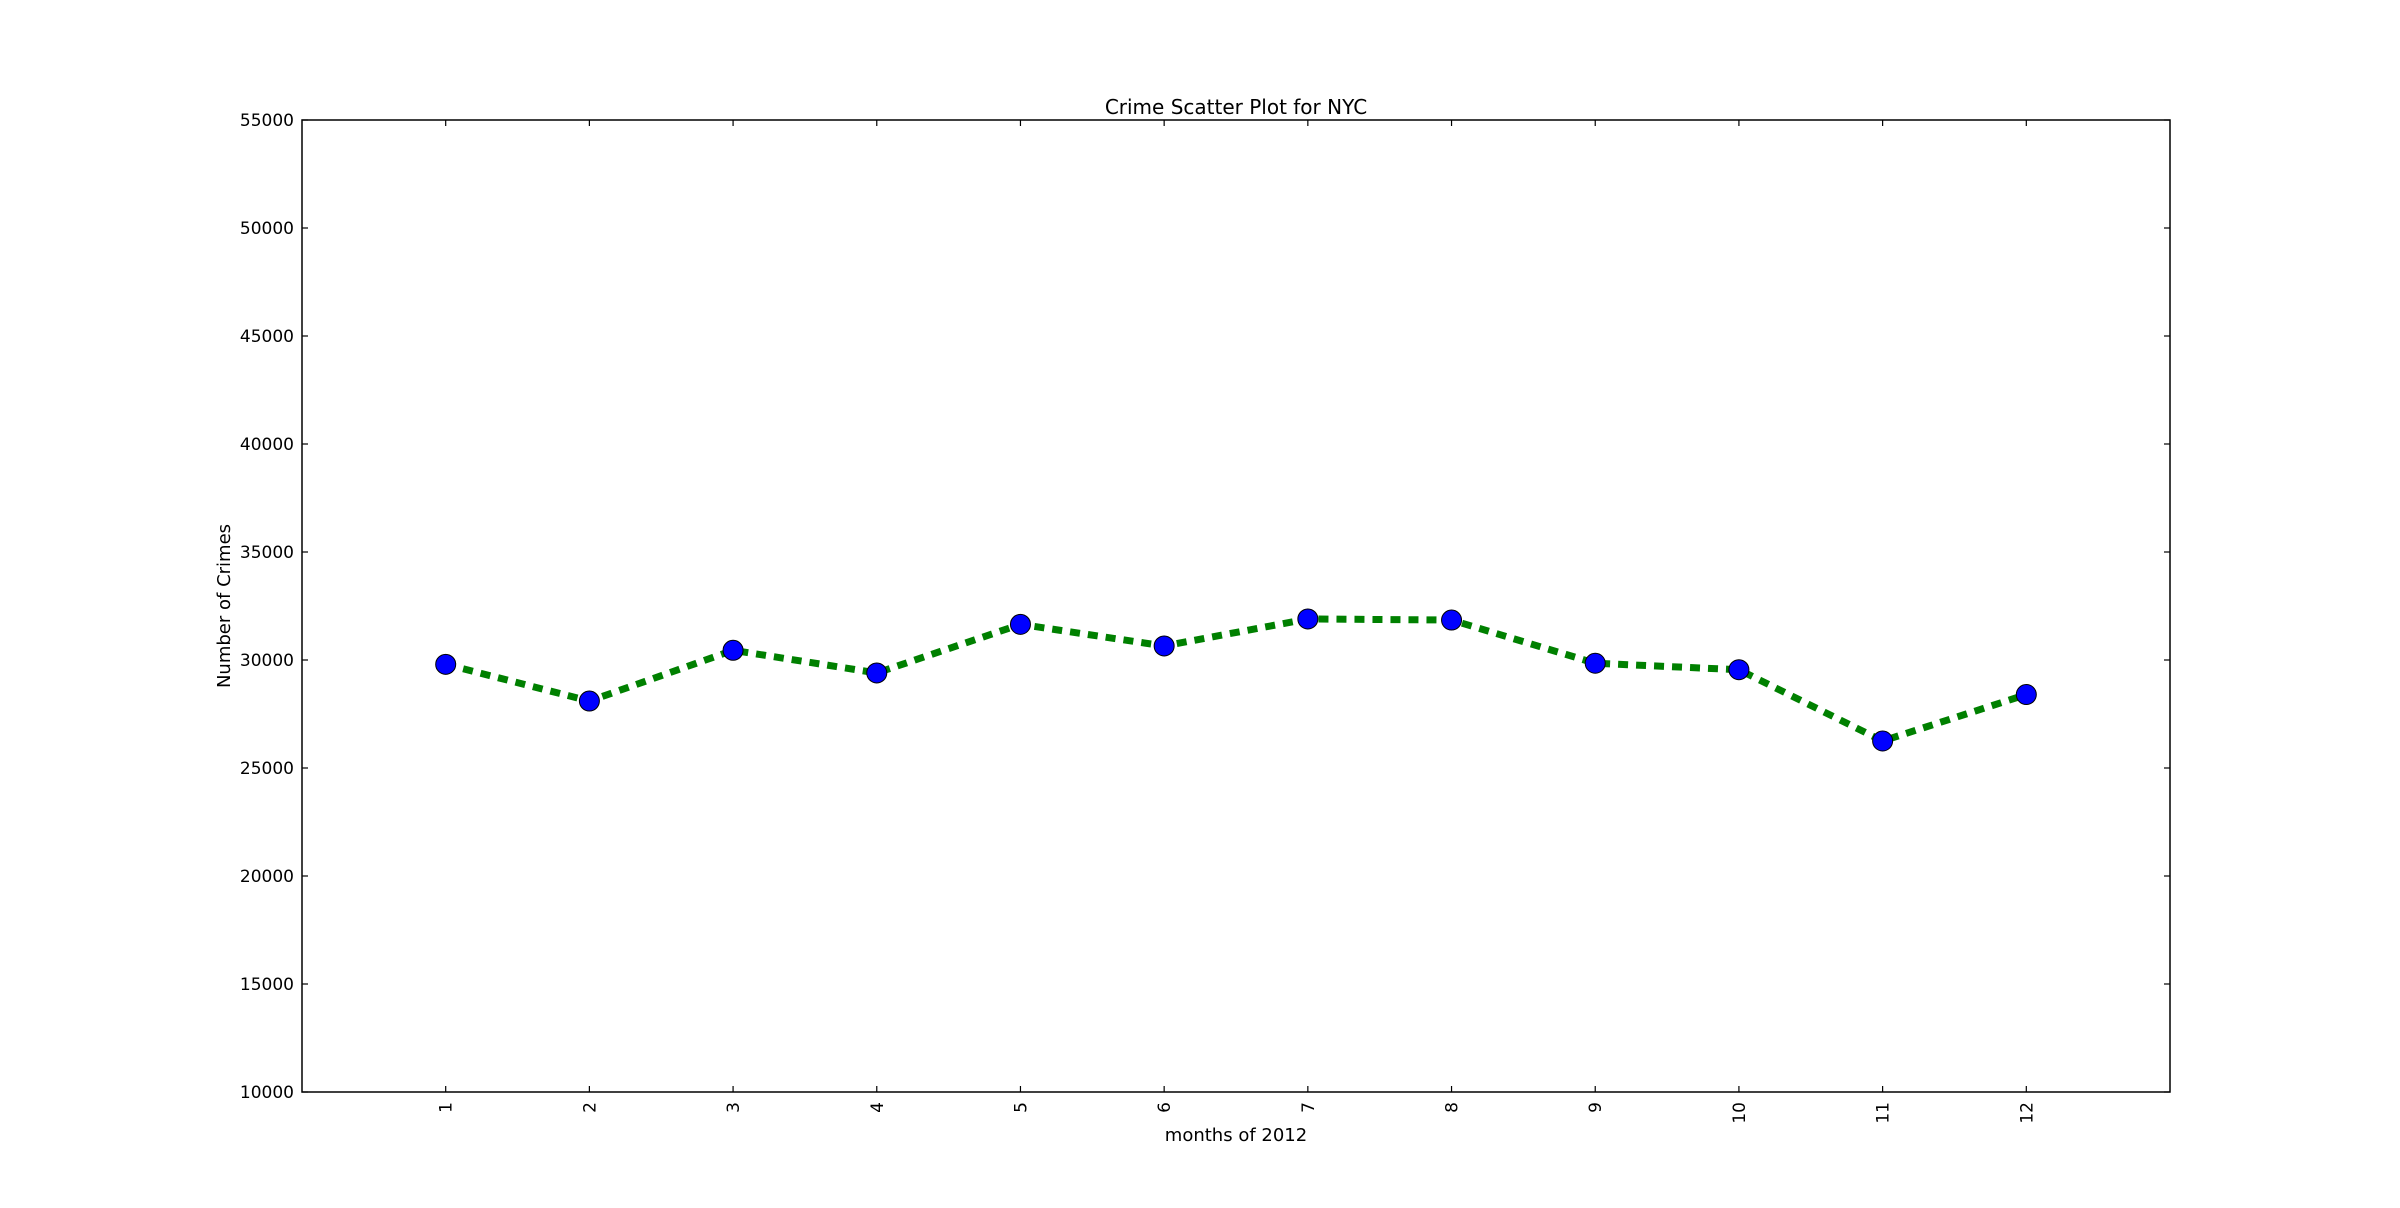  Describe the element at coordinates (267, 229) in the screenshot. I see `y-tick-label: 50000` at that location.